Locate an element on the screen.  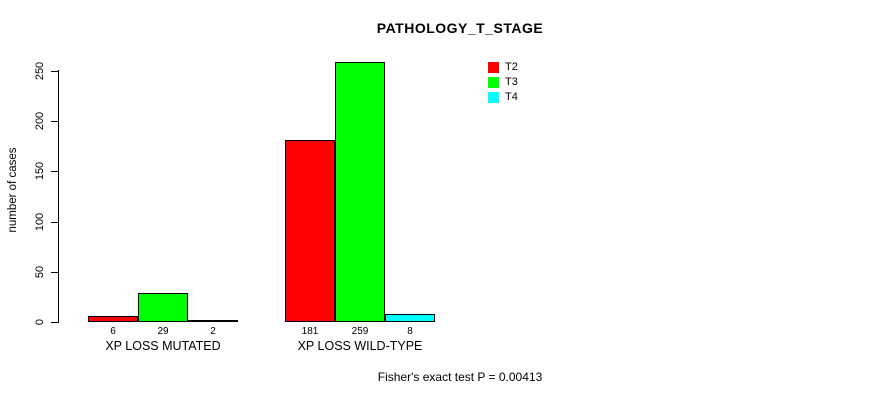
bar-t2-xp-loss-mutated is located at coordinates (113, 319).